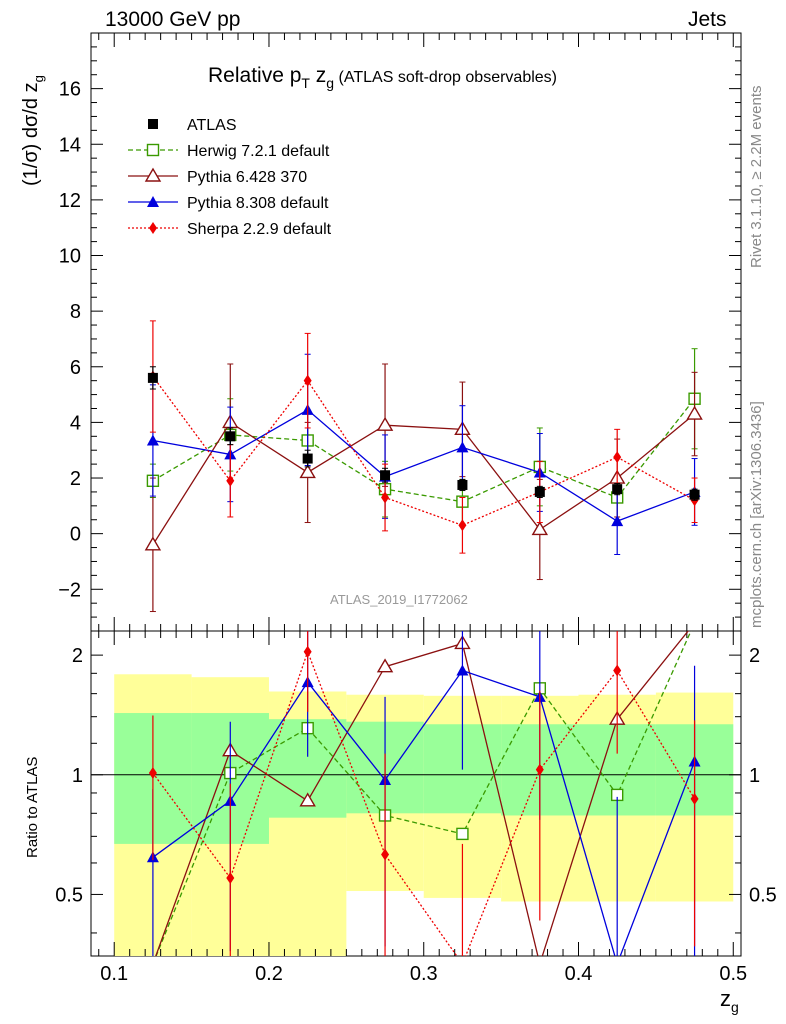 Image resolution: width=786 pixels, height=1024 pixels. I want to click on ratio-y-tick-label: 1, so click(77, 776).